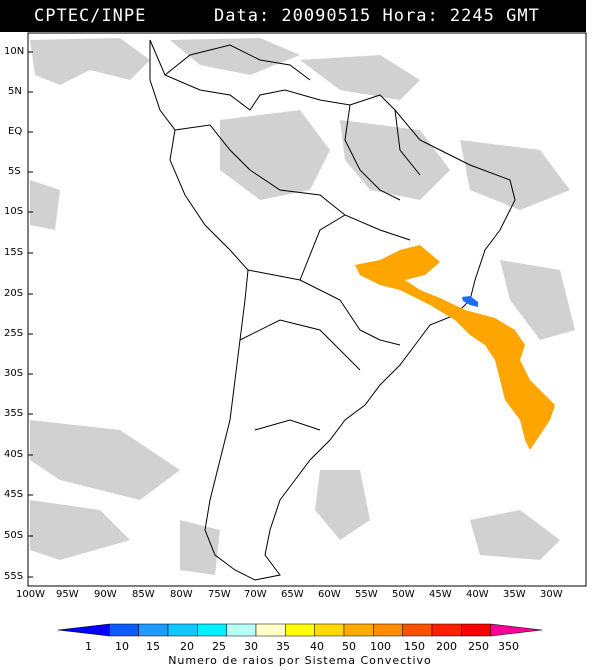  What do you see at coordinates (329, 594) in the screenshot?
I see `lon-label: 60W` at bounding box center [329, 594].